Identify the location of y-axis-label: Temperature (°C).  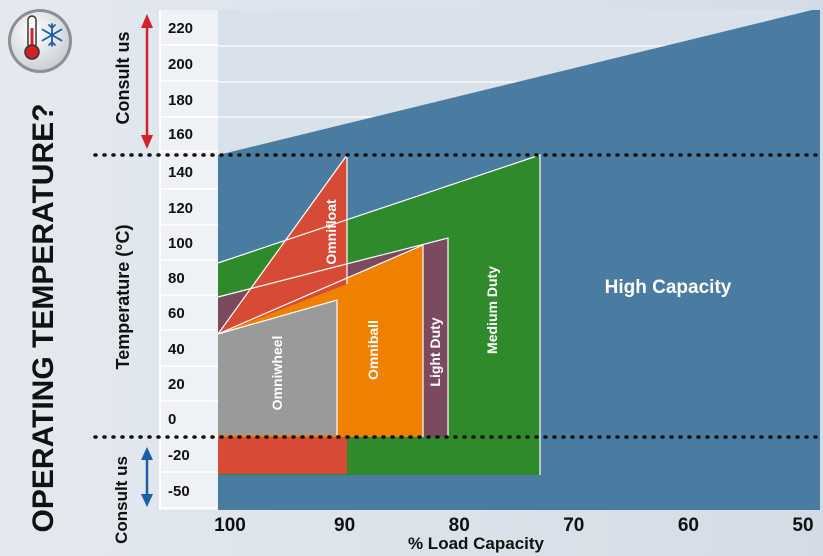
(123, 297).